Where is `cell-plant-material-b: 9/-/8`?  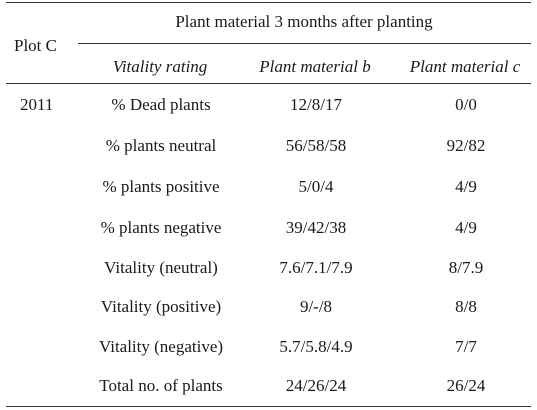 cell-plant-material-b: 9/-/8 is located at coordinates (316, 306).